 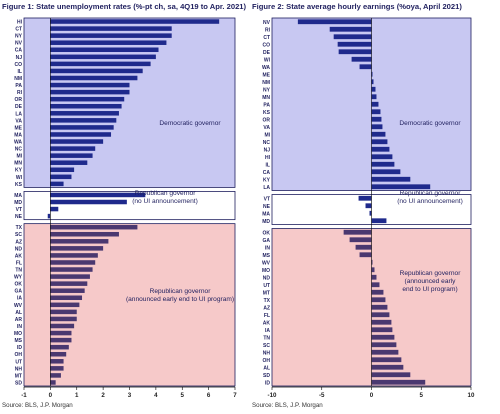 I want to click on chart1-label-NC: NC, so click(x=19, y=150).